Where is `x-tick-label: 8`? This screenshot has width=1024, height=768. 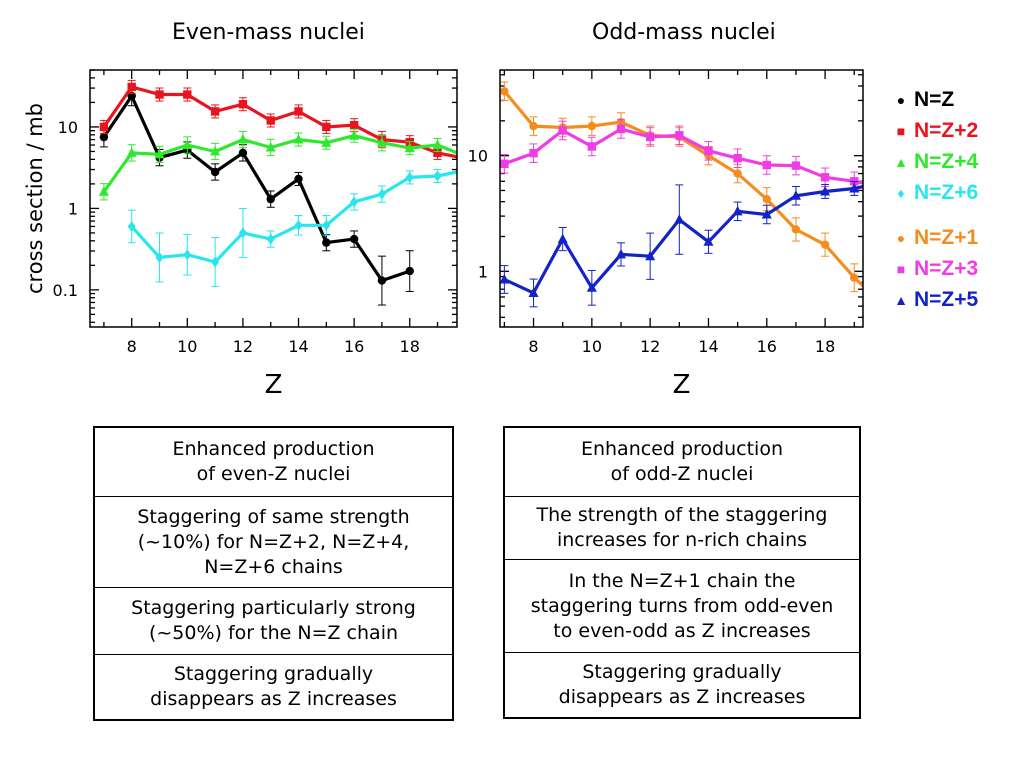
x-tick-label: 8 is located at coordinates (132, 346).